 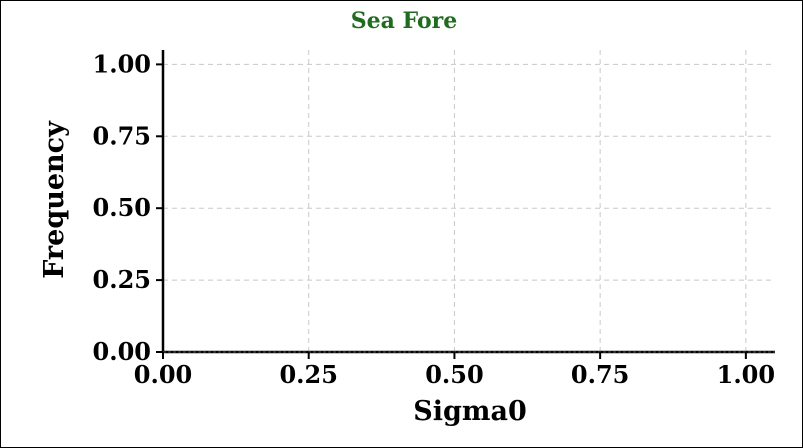 What do you see at coordinates (163, 374) in the screenshot?
I see `x-tick-label: 0.00` at bounding box center [163, 374].